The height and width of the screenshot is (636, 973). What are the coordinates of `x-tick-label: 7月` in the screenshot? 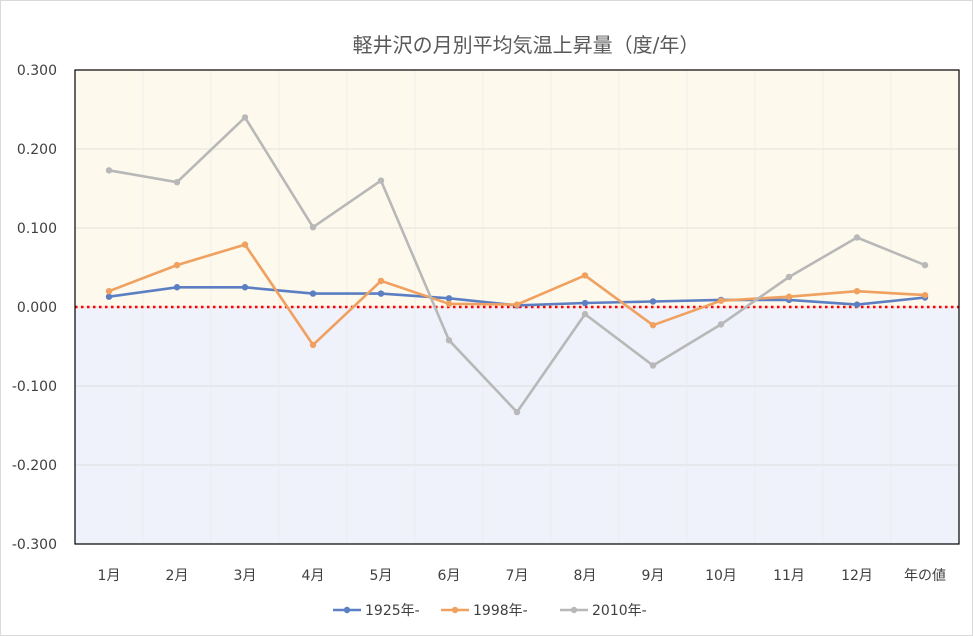 It's located at (517, 576).